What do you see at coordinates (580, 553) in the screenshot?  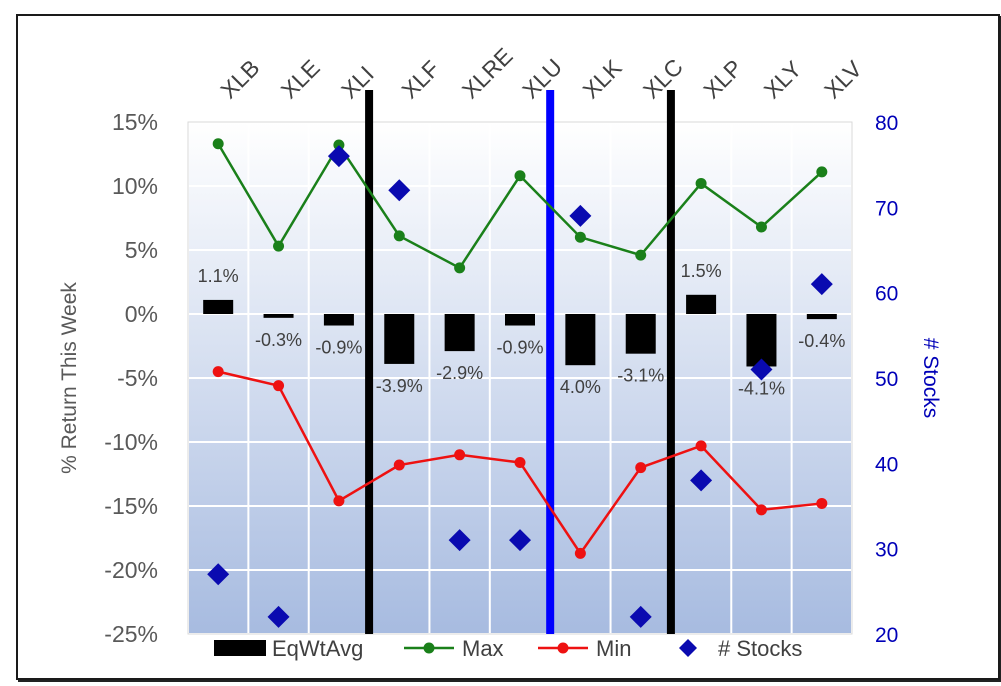 I see `min-point-xlk` at bounding box center [580, 553].